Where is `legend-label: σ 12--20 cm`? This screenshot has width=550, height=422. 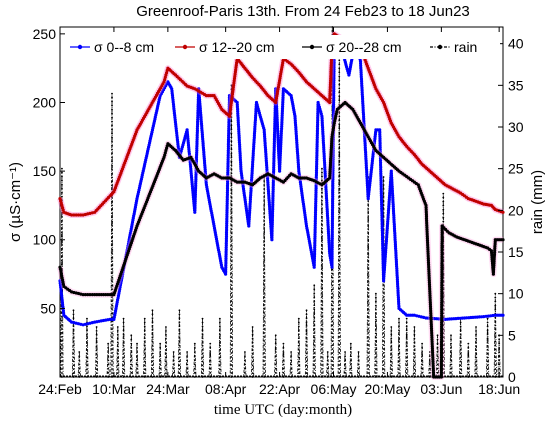
legend-label: σ 12--20 cm is located at coordinates (237, 47).